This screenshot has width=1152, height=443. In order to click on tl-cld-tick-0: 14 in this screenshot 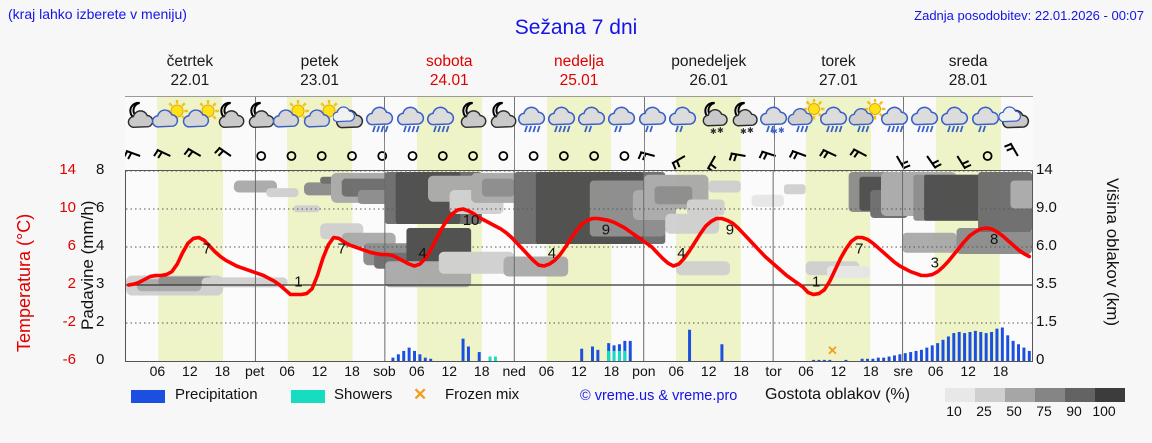, I will do `click(1044, 169)`.